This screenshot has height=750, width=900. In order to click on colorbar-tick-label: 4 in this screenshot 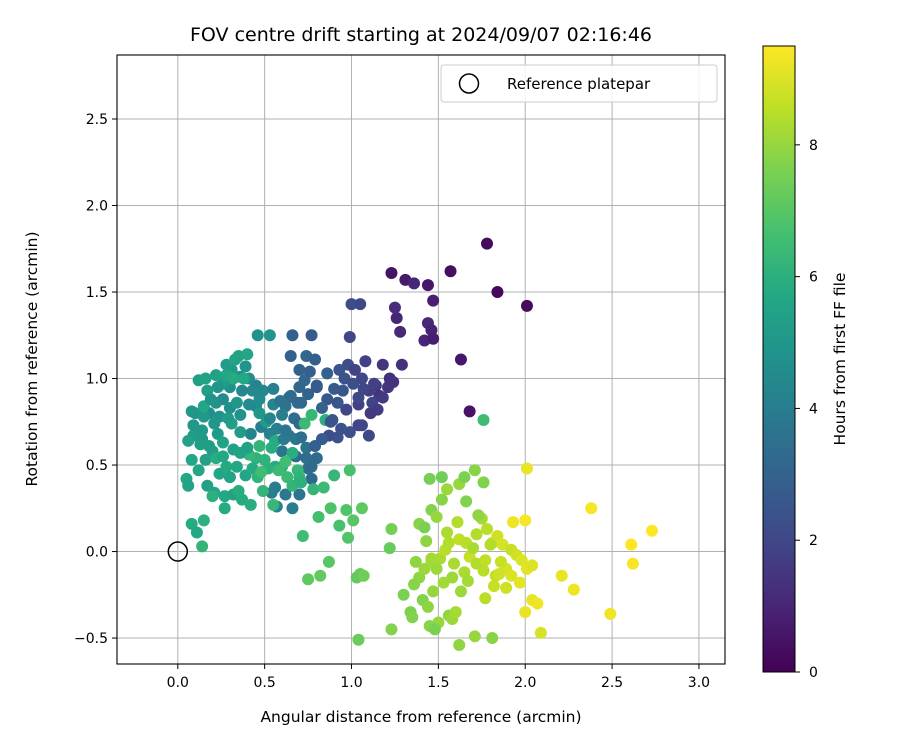, I will do `click(813, 409)`.